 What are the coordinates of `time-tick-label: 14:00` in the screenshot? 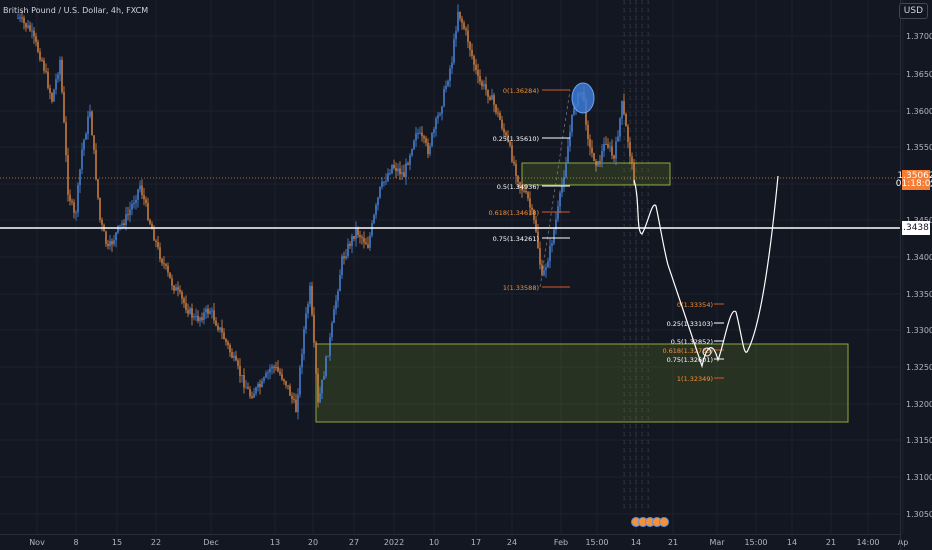 It's located at (867, 542).